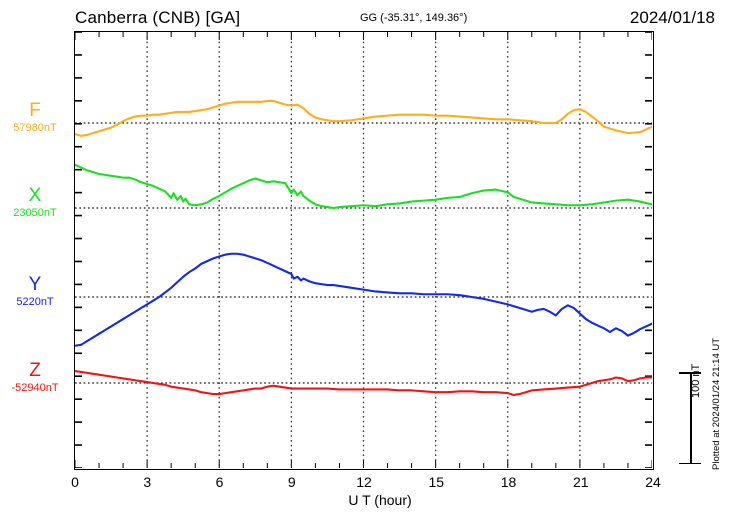 This screenshot has width=730, height=520. I want to click on component-baseline-z: -52940nT, so click(35, 388).